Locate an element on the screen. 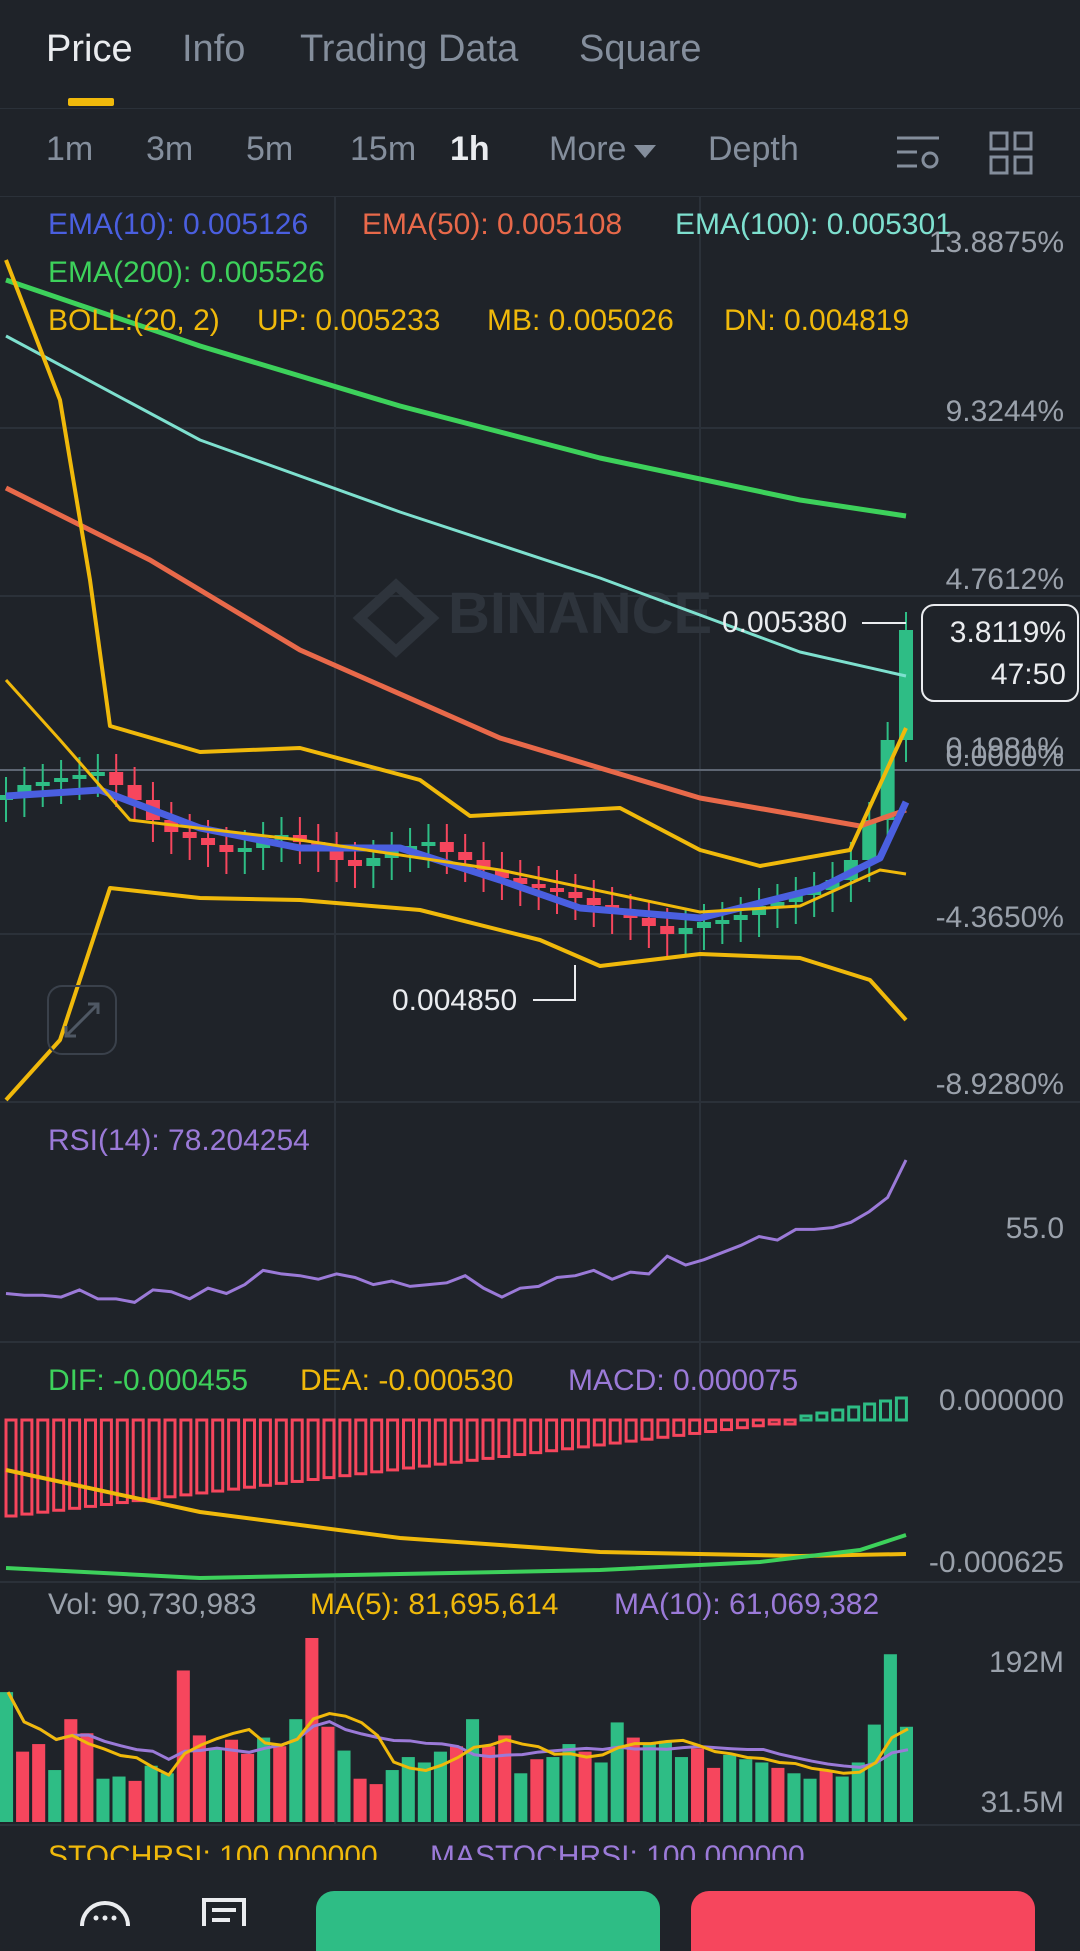 This screenshot has width=1080, height=1951. interval-1m: 1m is located at coordinates (70, 149).